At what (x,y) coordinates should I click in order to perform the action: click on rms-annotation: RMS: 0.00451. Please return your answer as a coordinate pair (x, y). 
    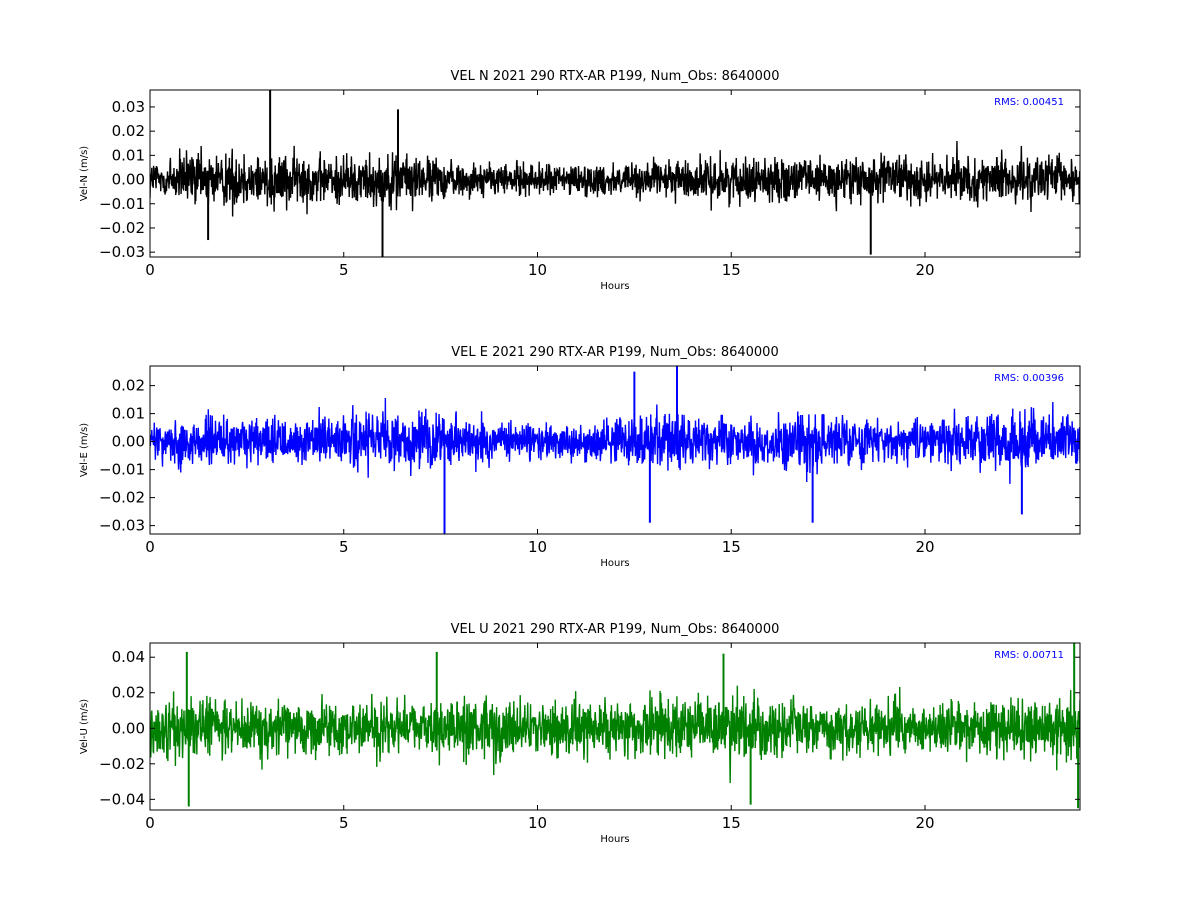
    Looking at the image, I should click on (1029, 102).